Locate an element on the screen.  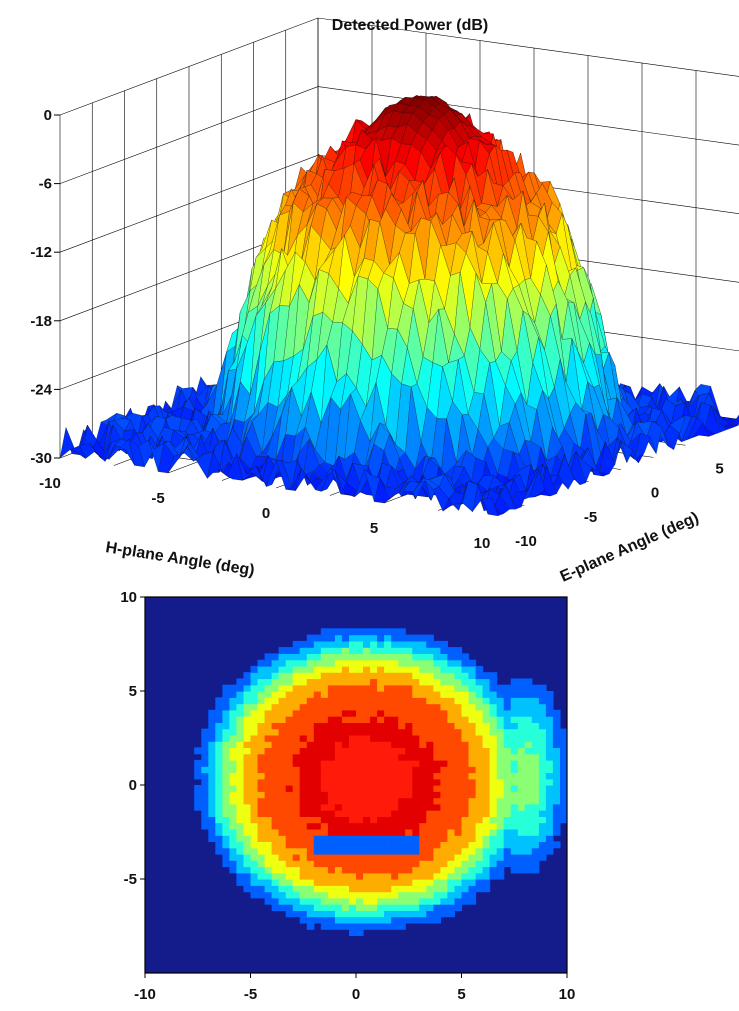
y-tick-label: -5 is located at coordinates (590, 517).